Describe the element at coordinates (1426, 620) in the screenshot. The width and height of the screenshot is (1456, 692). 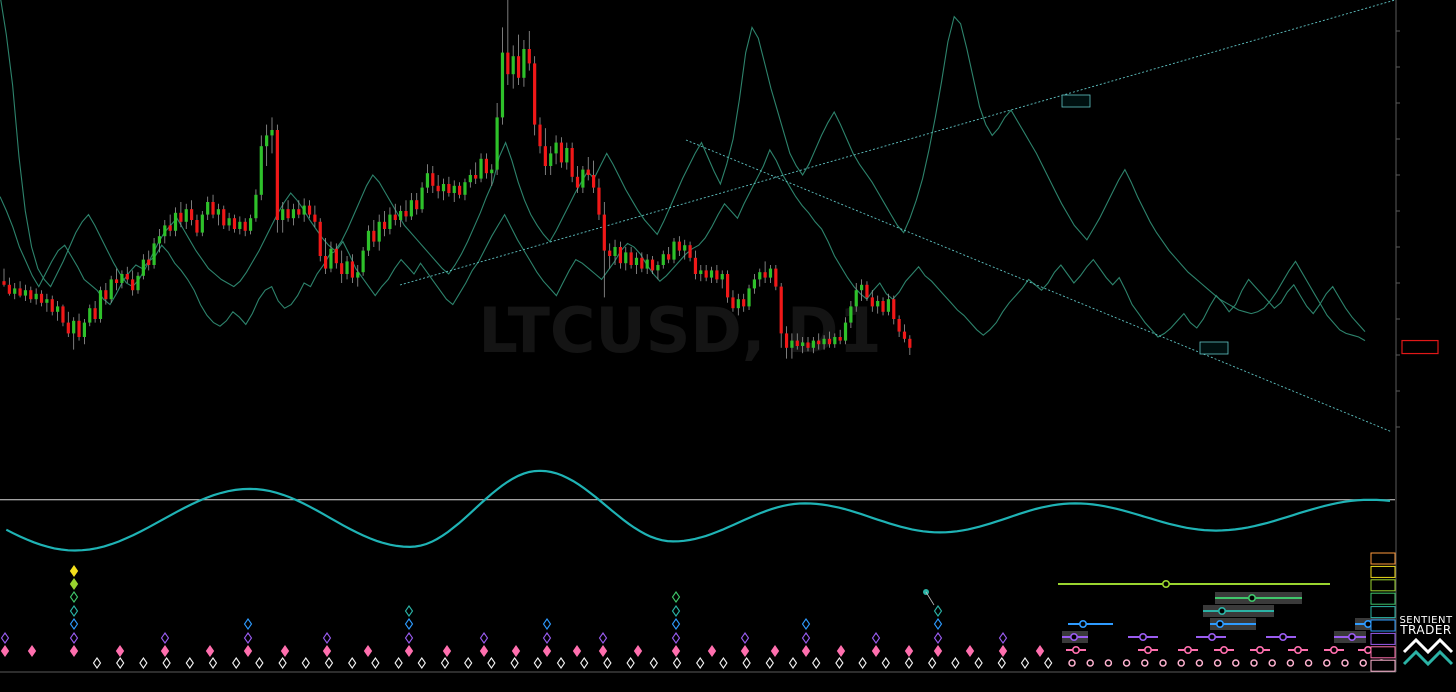
I see `brand-line-1: SENTIENT` at that location.